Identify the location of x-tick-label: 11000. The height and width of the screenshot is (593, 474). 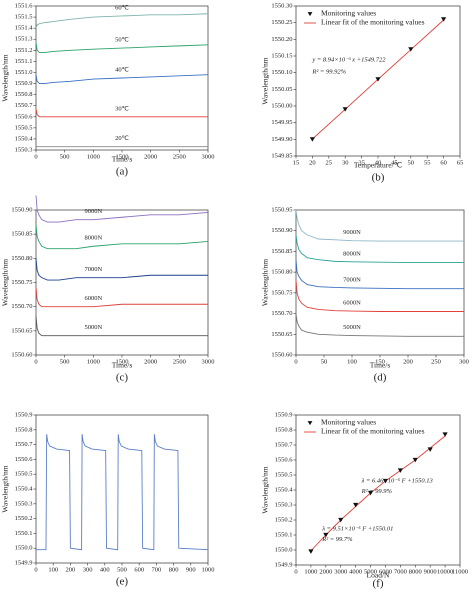
(460, 571).